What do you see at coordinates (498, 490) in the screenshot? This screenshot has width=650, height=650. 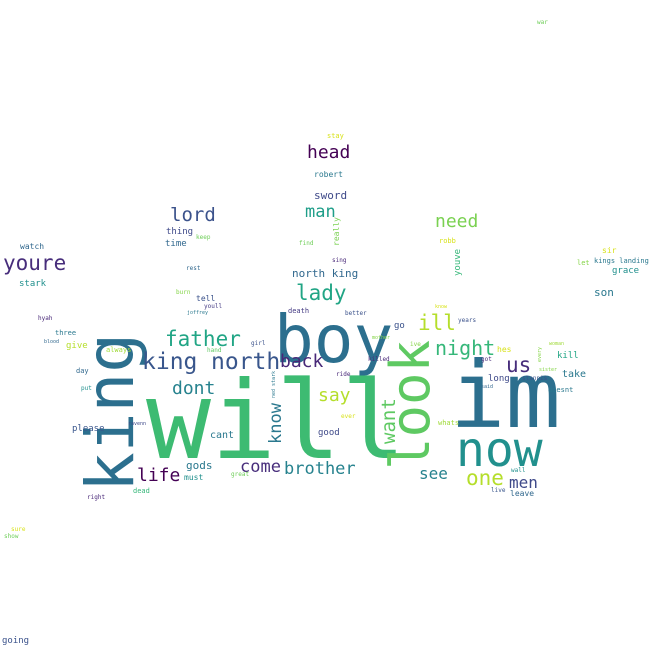 I see `word-live: live` at bounding box center [498, 490].